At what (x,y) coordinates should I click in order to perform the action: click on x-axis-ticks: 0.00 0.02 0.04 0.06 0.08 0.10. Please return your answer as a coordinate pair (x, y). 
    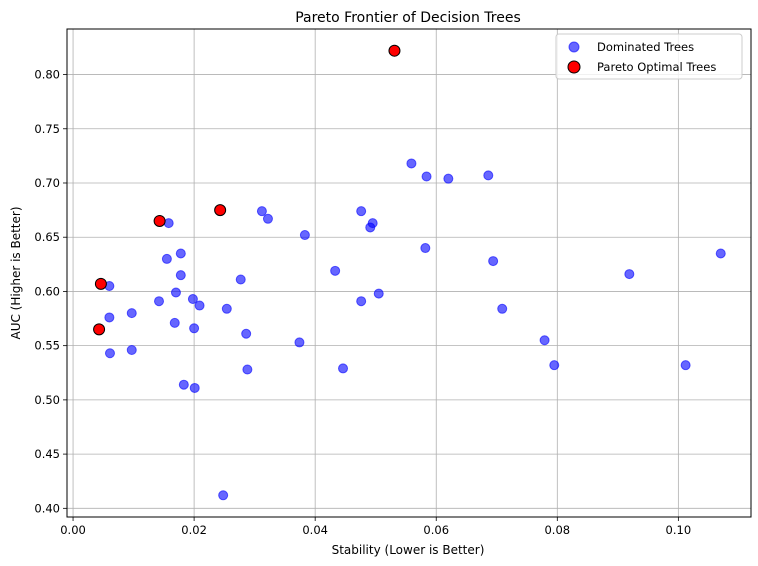
    Looking at the image, I should click on (375, 527).